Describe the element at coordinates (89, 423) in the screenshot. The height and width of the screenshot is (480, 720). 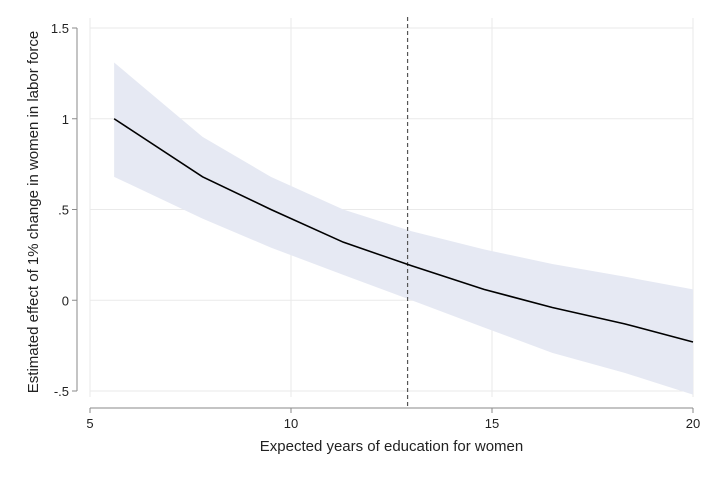
I see `x-tick-label: 5` at that location.